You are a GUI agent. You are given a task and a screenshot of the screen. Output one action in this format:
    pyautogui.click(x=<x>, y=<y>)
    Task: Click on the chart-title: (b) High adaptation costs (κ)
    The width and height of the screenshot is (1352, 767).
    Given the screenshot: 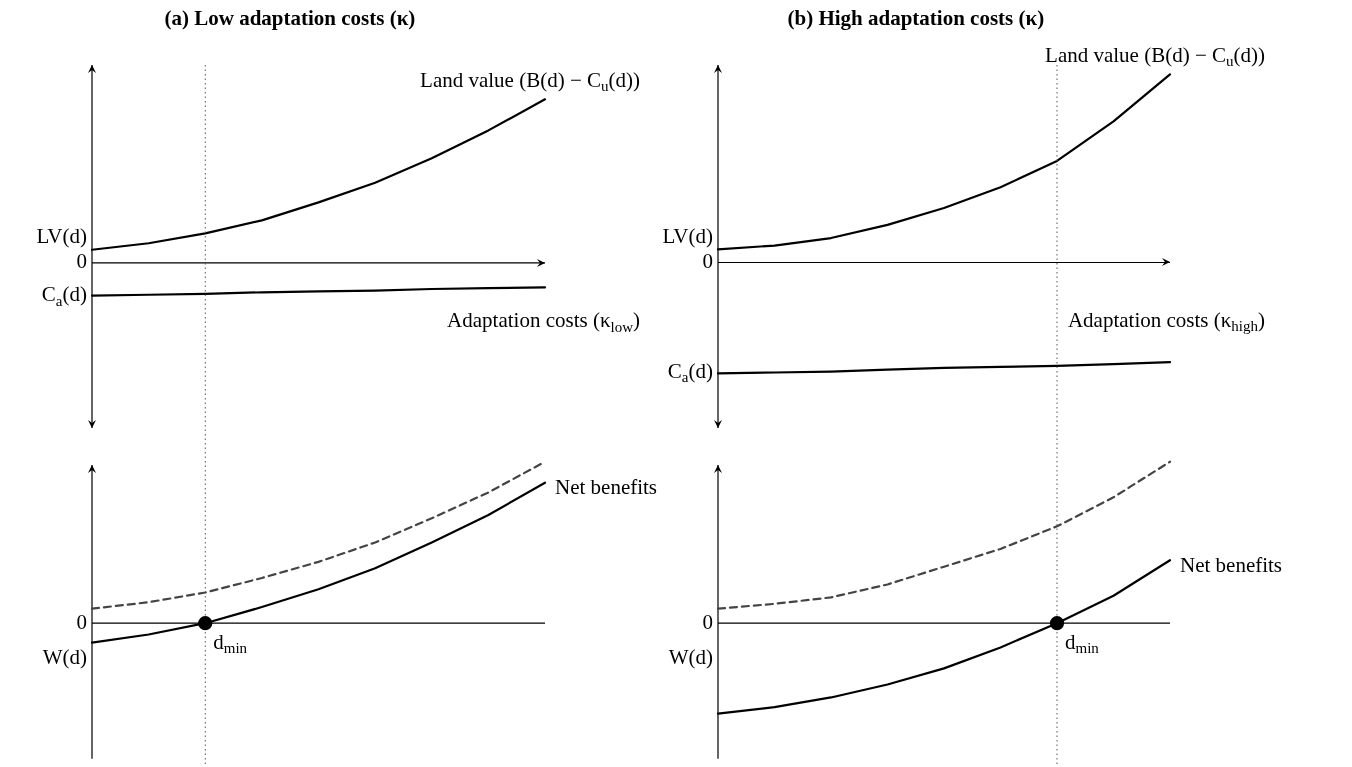 What is the action you would take?
    pyautogui.click(x=916, y=18)
    